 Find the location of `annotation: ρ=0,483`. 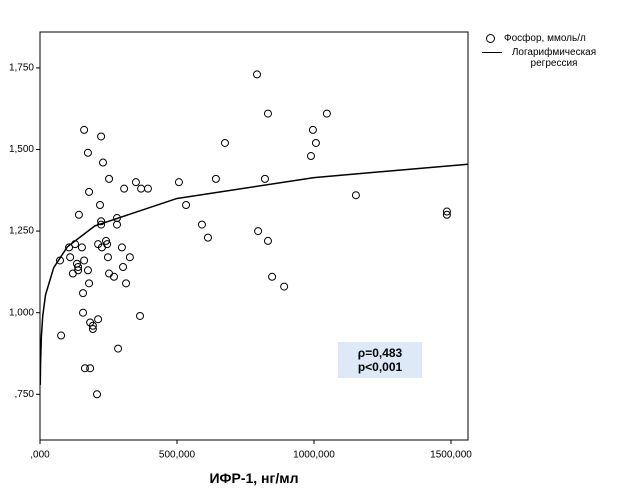

annotation: ρ=0,483 is located at coordinates (380, 353).